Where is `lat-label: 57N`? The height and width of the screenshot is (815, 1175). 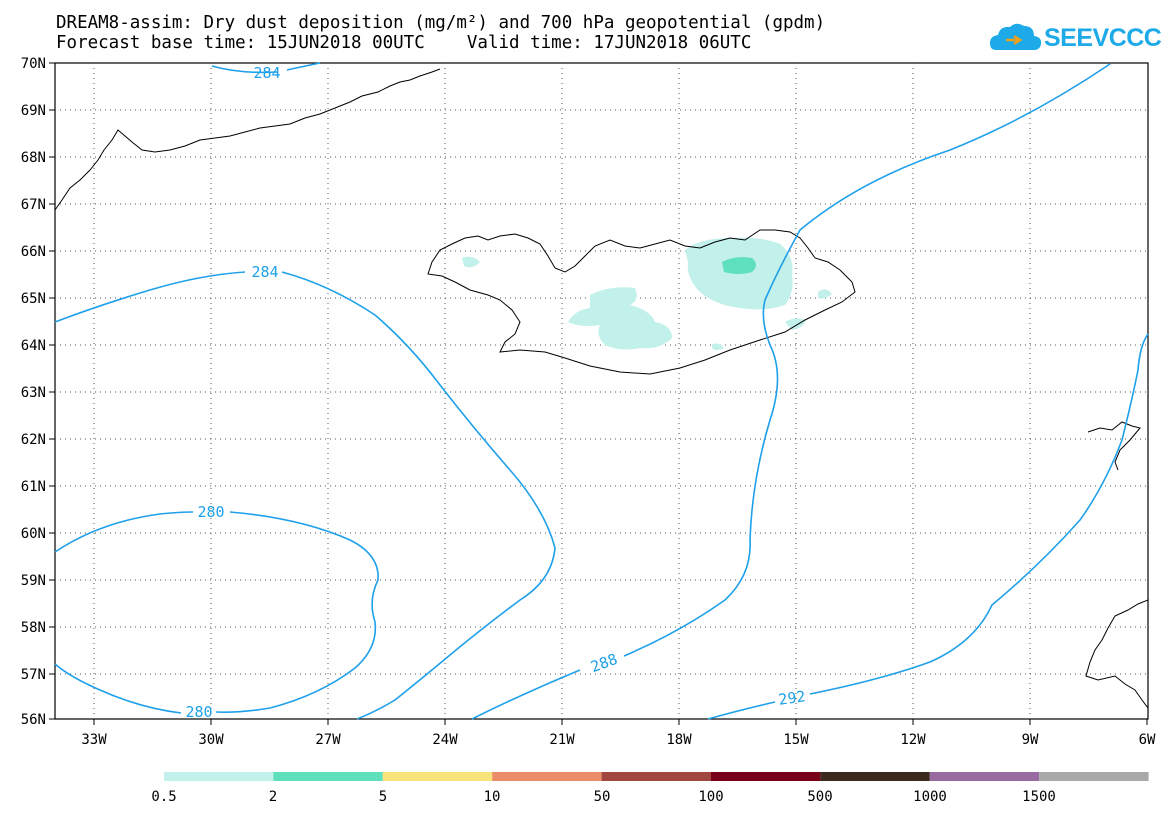 lat-label: 57N is located at coordinates (33, 675).